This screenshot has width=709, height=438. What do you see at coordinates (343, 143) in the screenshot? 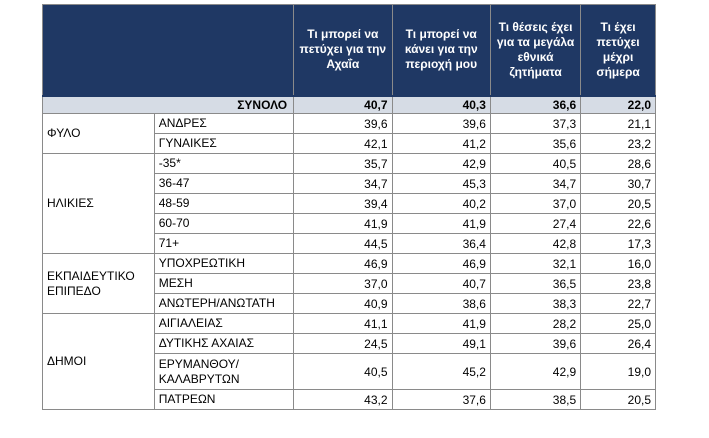
I see `cell-value: 42,1` at bounding box center [343, 143].